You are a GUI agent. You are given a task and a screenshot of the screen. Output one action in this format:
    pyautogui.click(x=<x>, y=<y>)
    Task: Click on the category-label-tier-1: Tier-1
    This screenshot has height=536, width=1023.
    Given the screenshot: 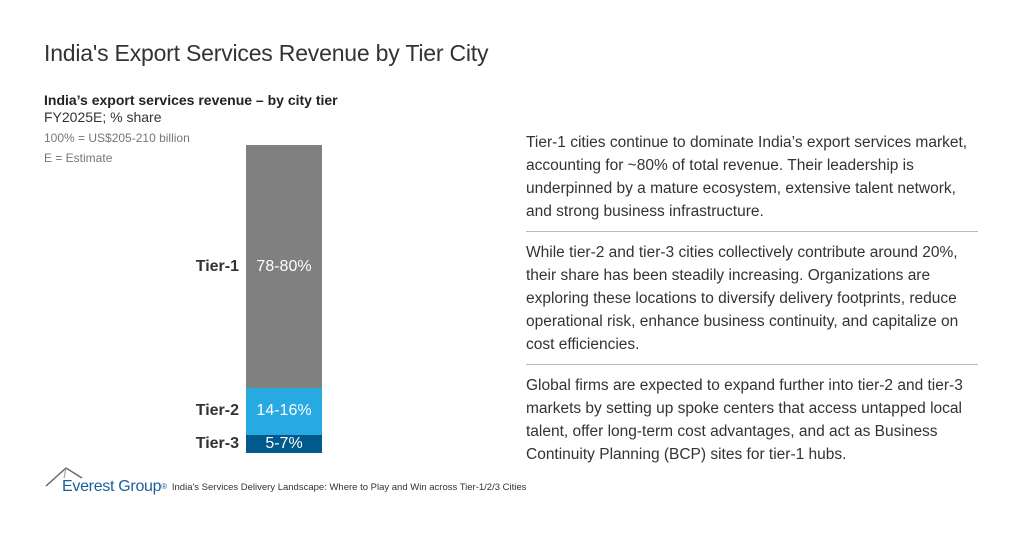 What is the action you would take?
    pyautogui.click(x=217, y=266)
    